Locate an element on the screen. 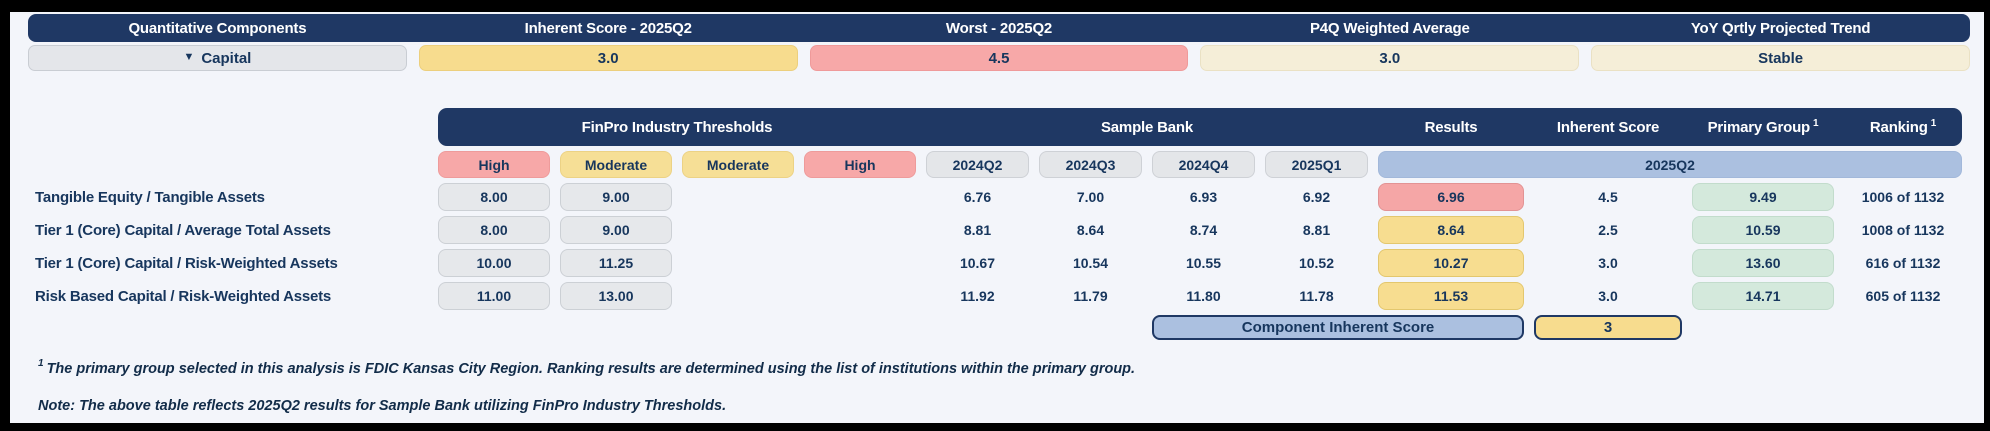 The image size is (1990, 431). primary-group-value: 9.49 is located at coordinates (1763, 197).